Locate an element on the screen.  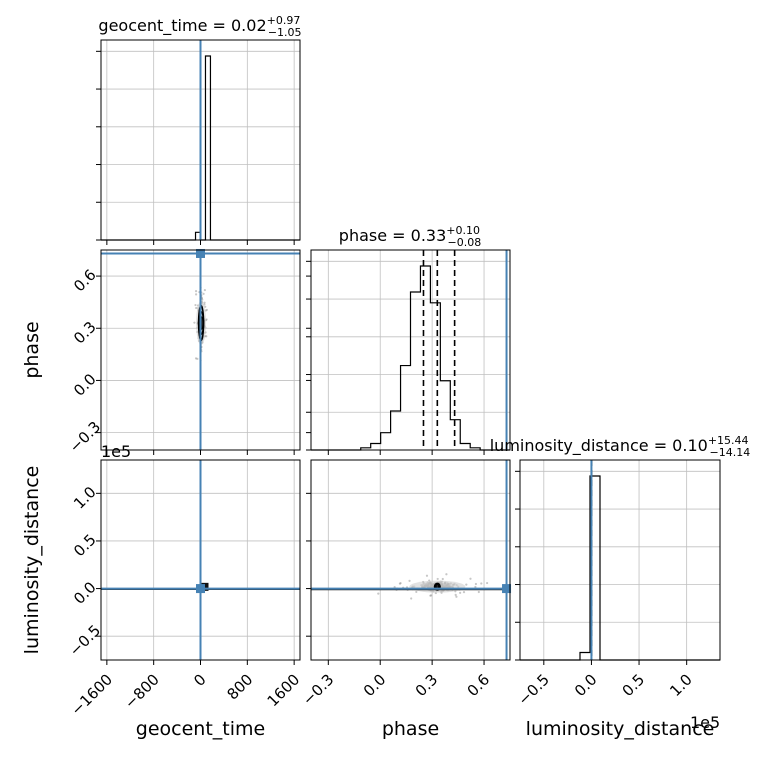
x-tick-label: 1600 is located at coordinates (284, 690).